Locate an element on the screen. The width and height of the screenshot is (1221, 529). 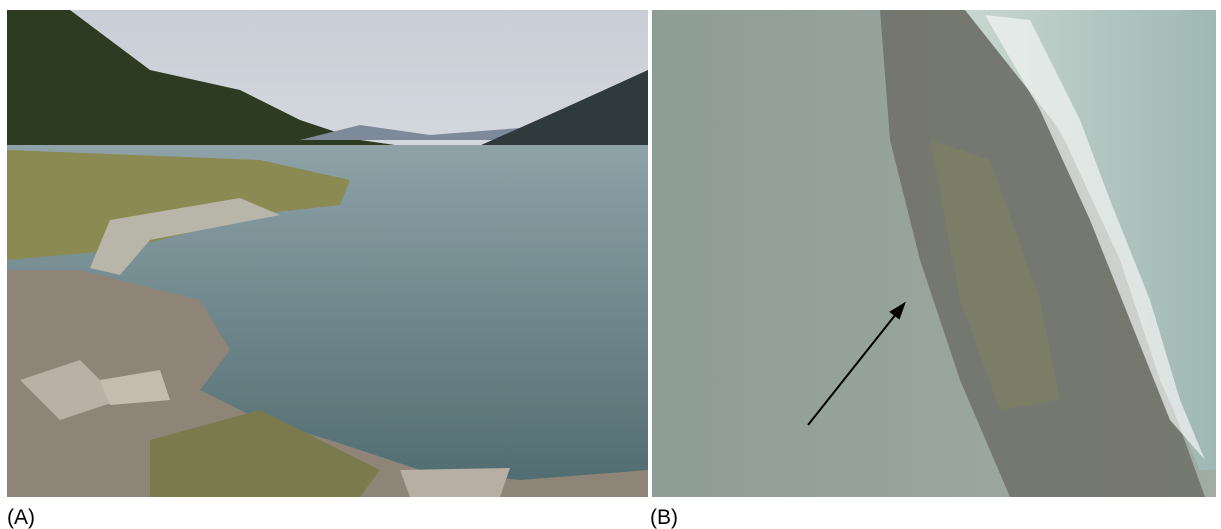
arrow-head is located at coordinates (897, 310).